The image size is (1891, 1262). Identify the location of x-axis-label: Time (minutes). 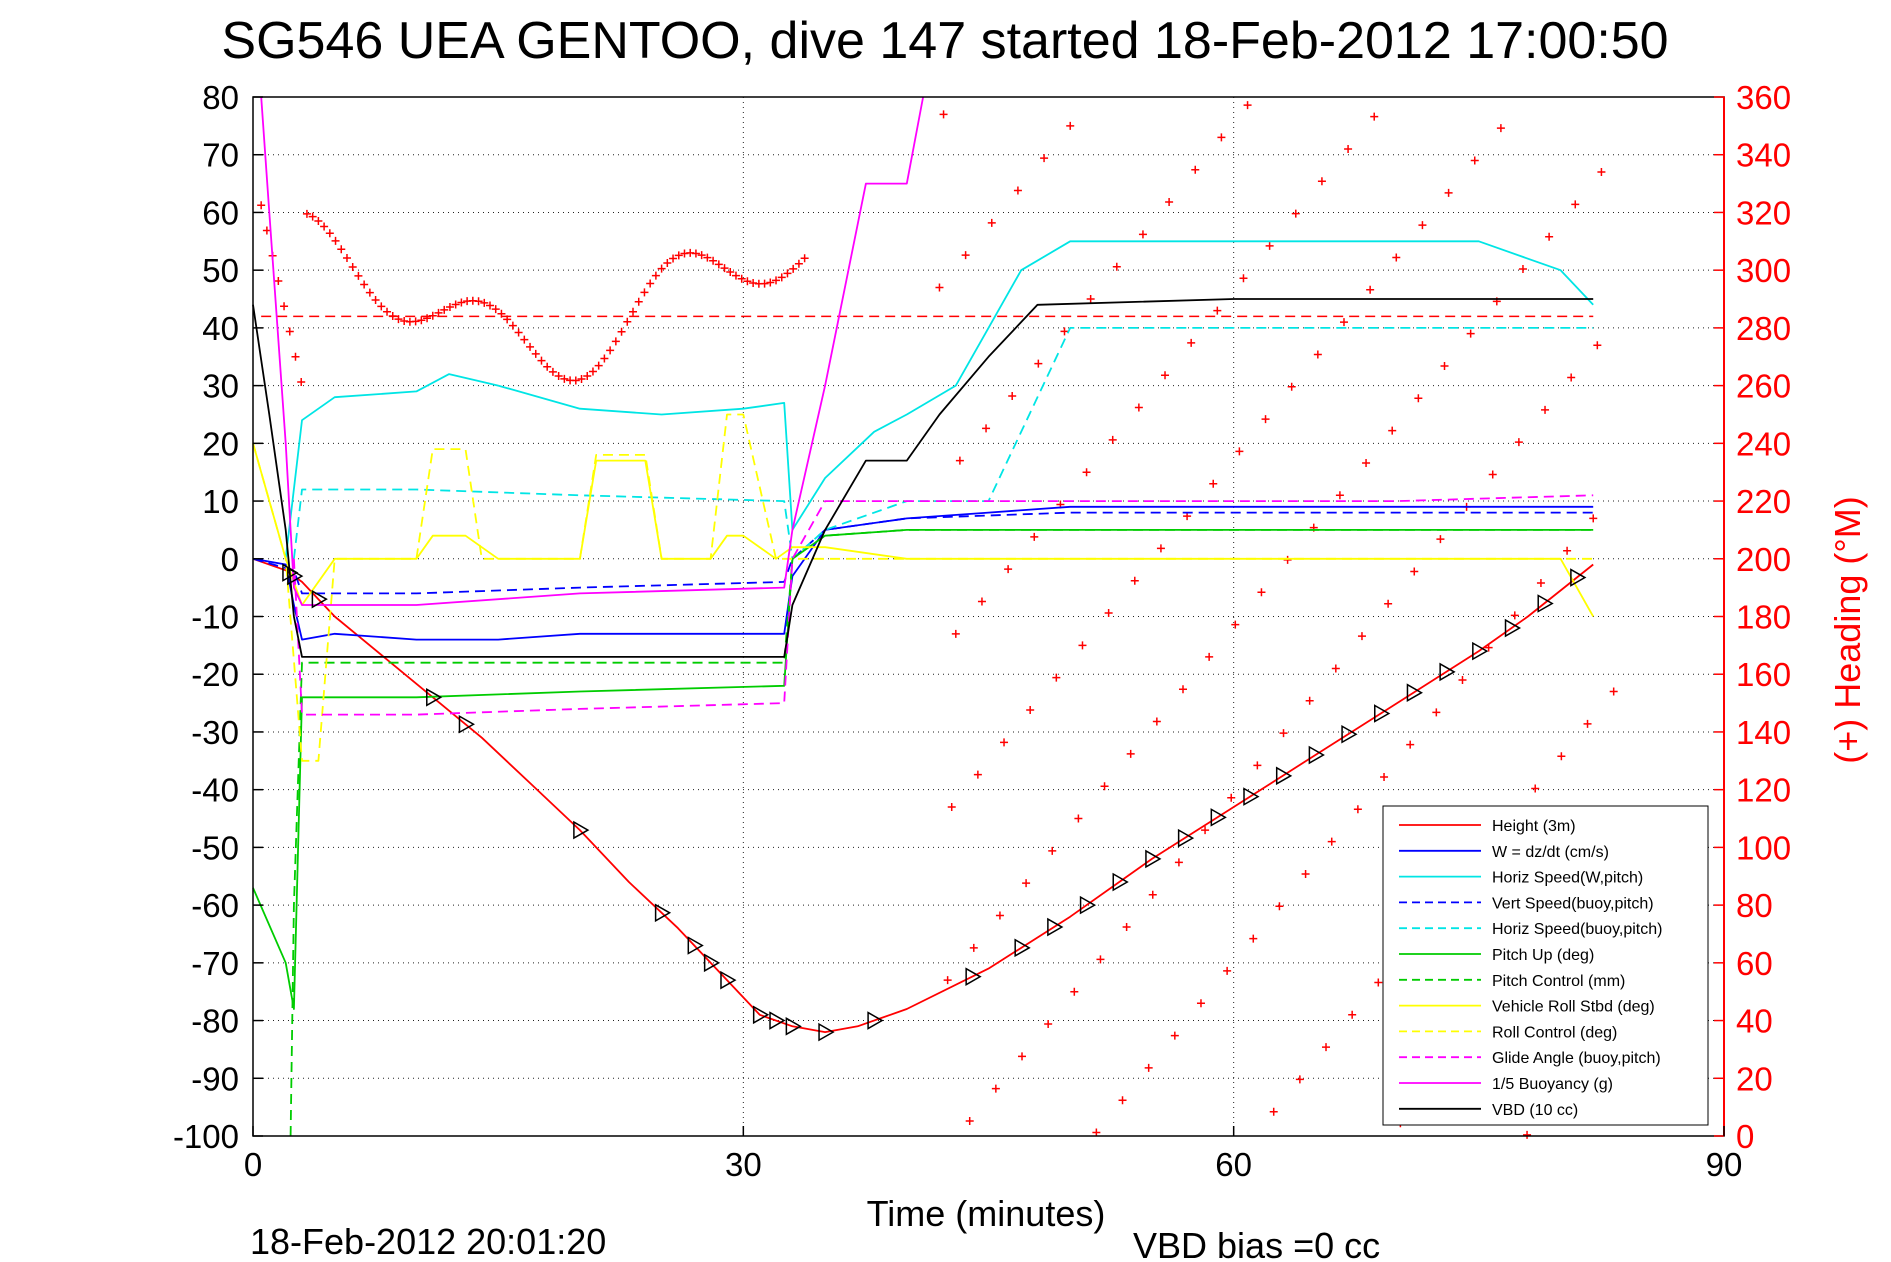
(986, 1213).